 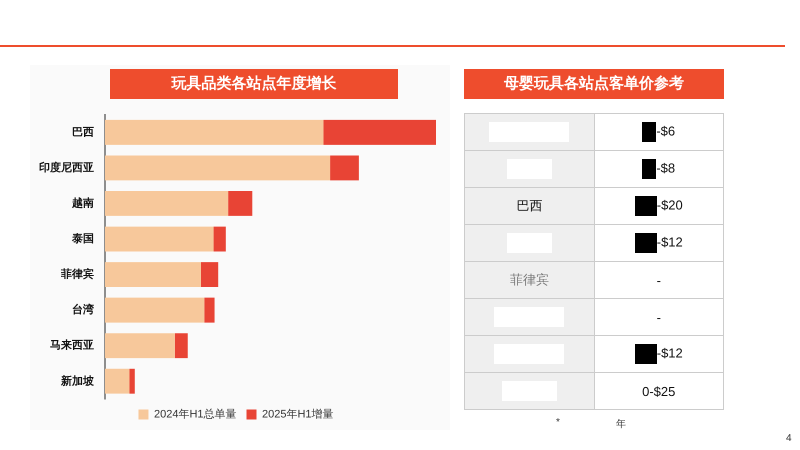 I want to click on y-tick-label: 印度尼西亚, so click(x=66, y=167).